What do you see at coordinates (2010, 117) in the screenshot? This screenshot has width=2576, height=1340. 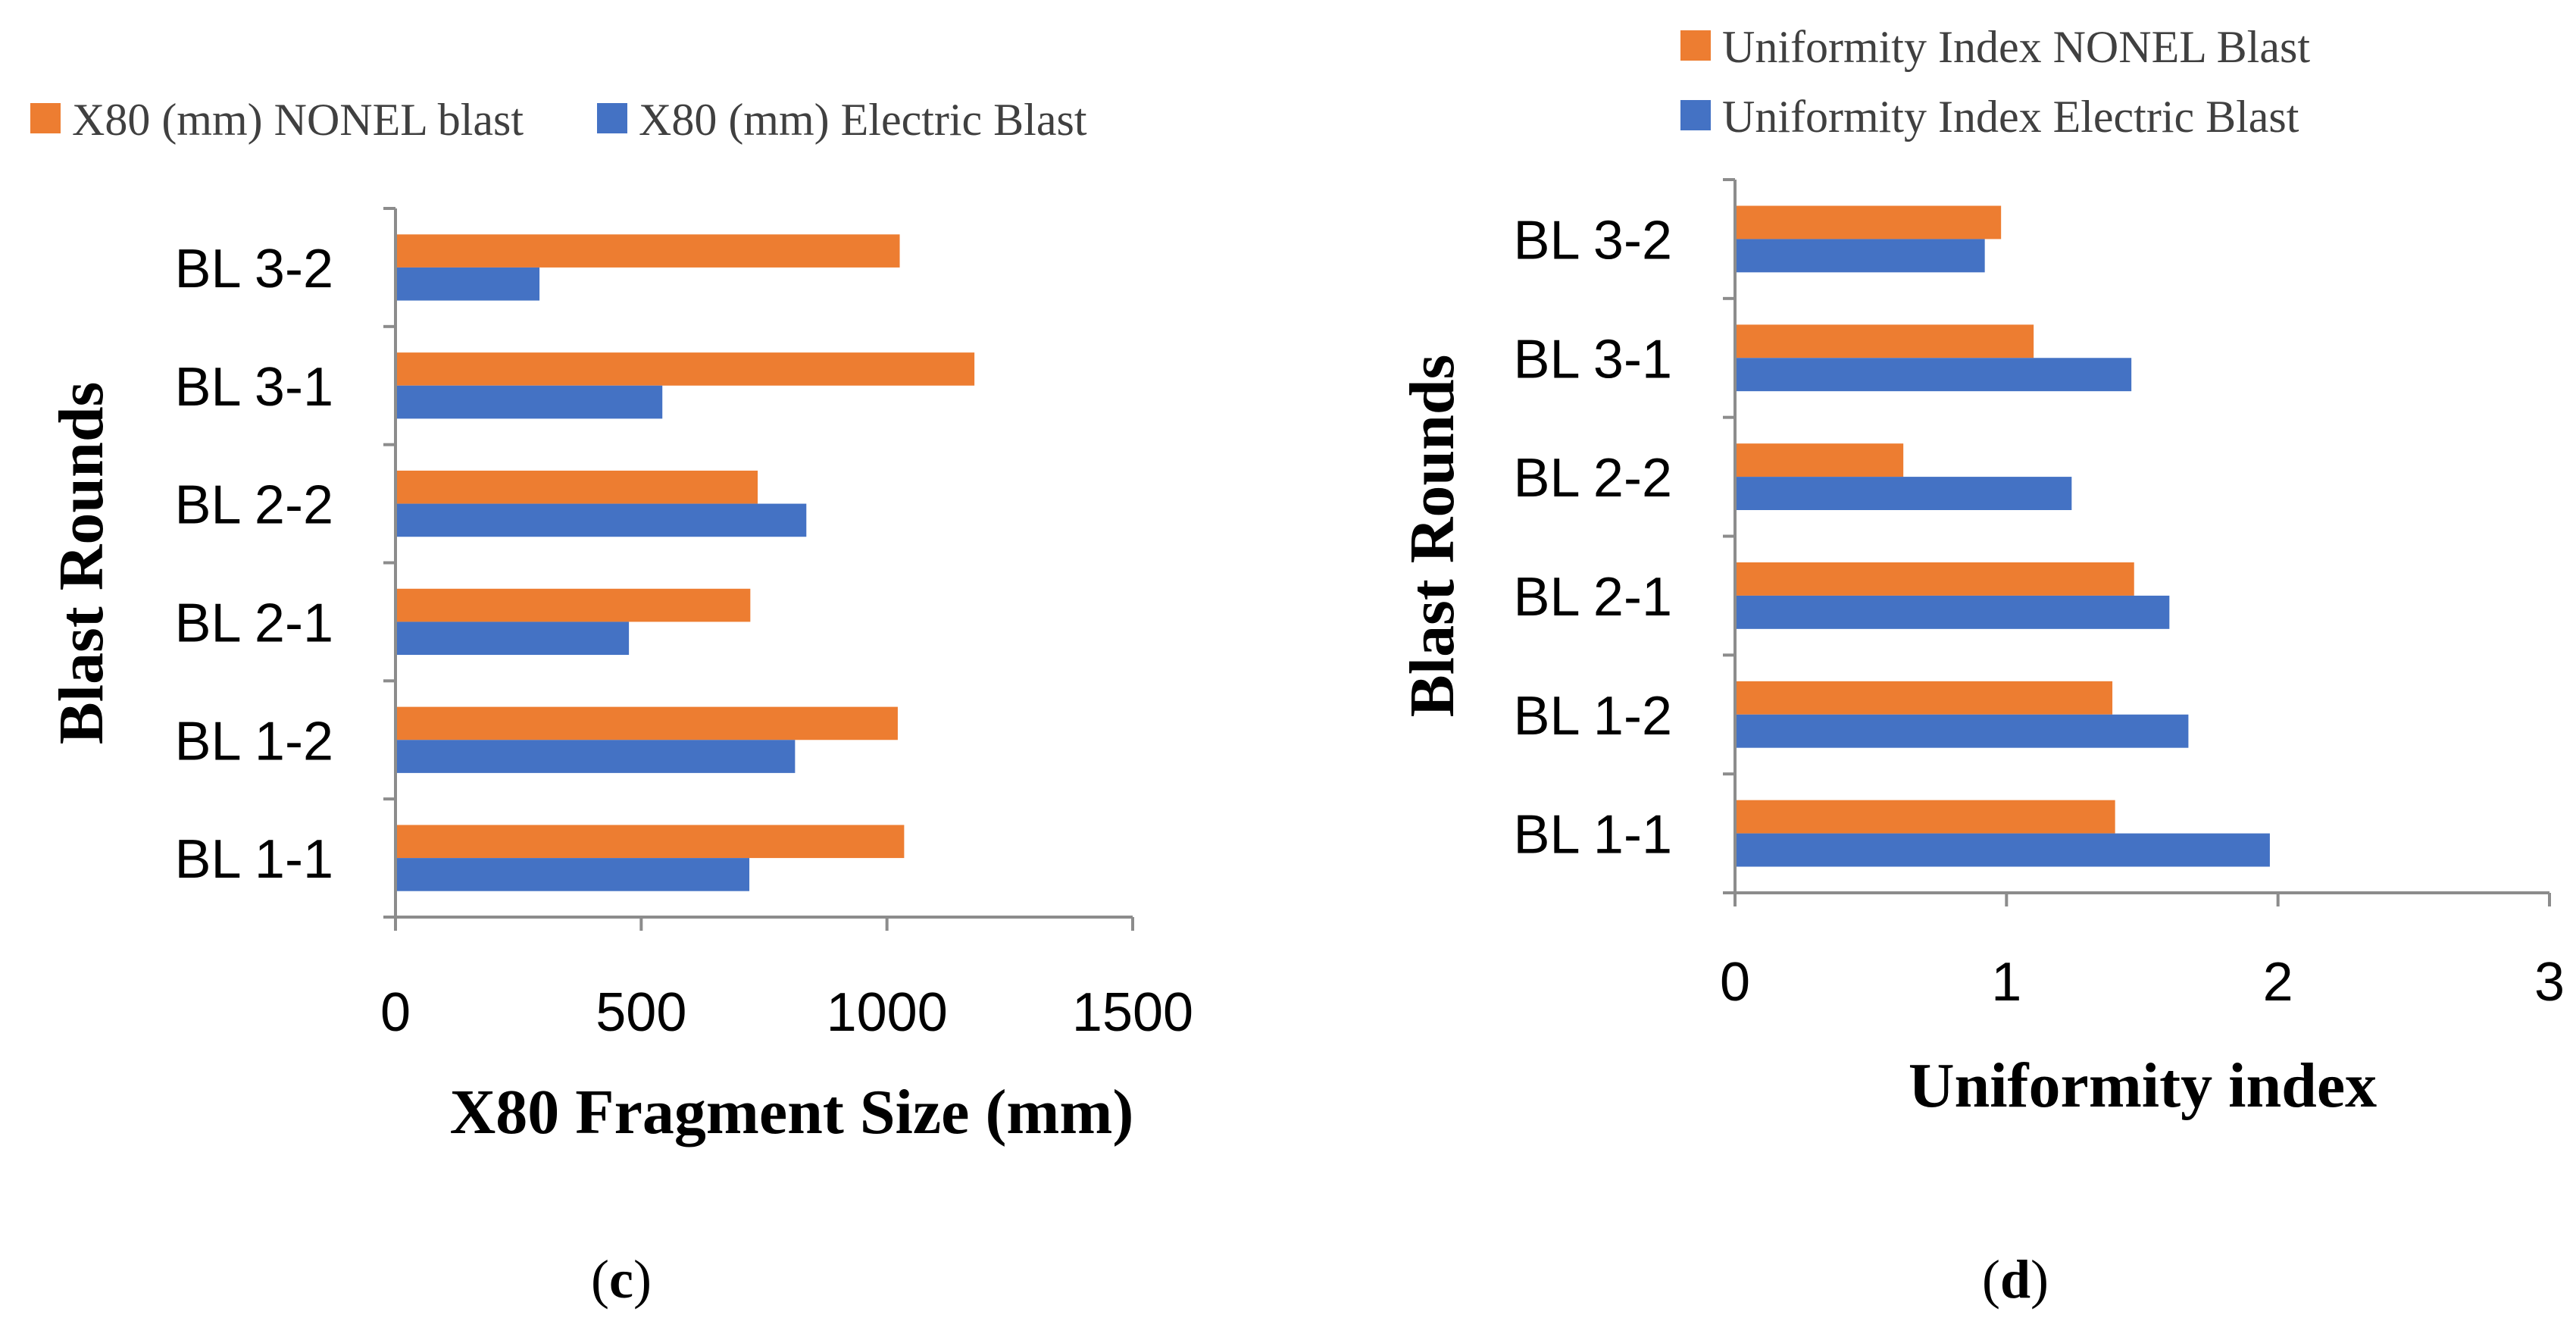 I see `legend-label-d-1: Uniformity Index Electric Blast` at bounding box center [2010, 117].